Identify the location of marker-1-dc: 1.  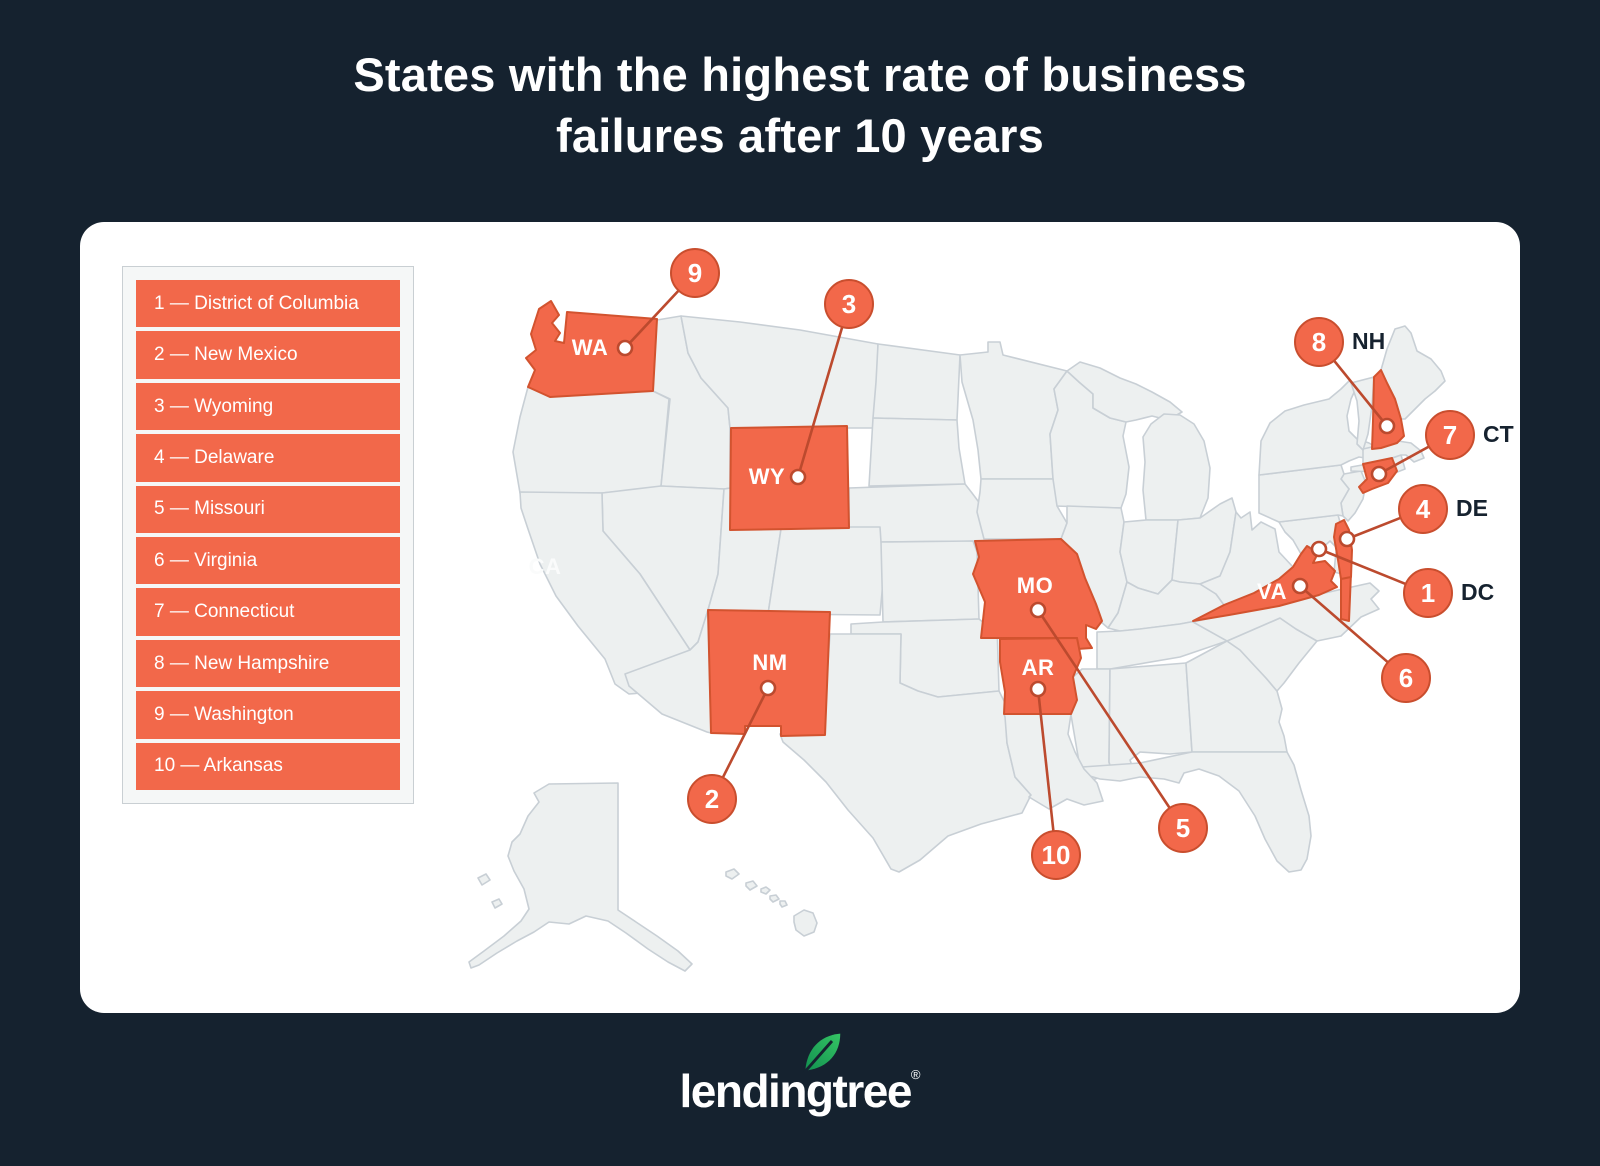
(1428, 593).